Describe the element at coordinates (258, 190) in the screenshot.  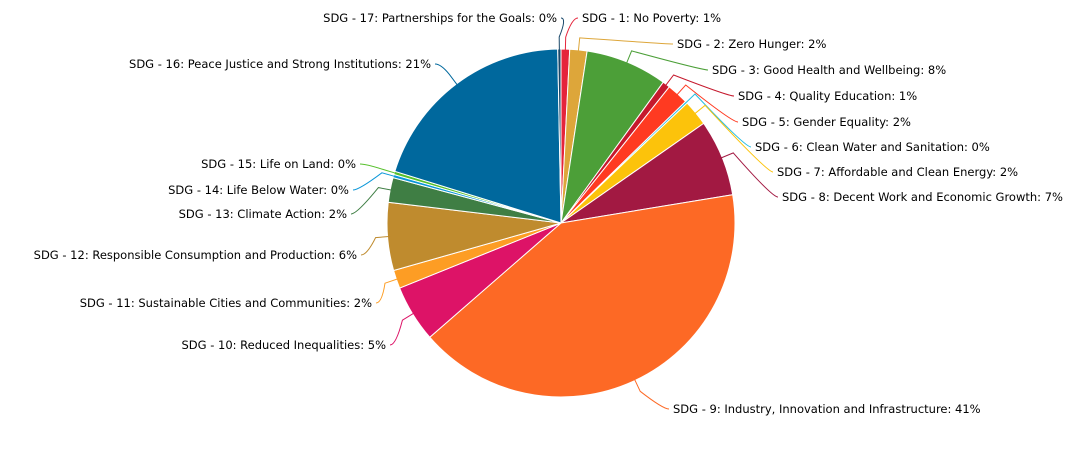
I see `slice-label-sdg-14: SDG - 14: Life Below Water: 0%` at that location.